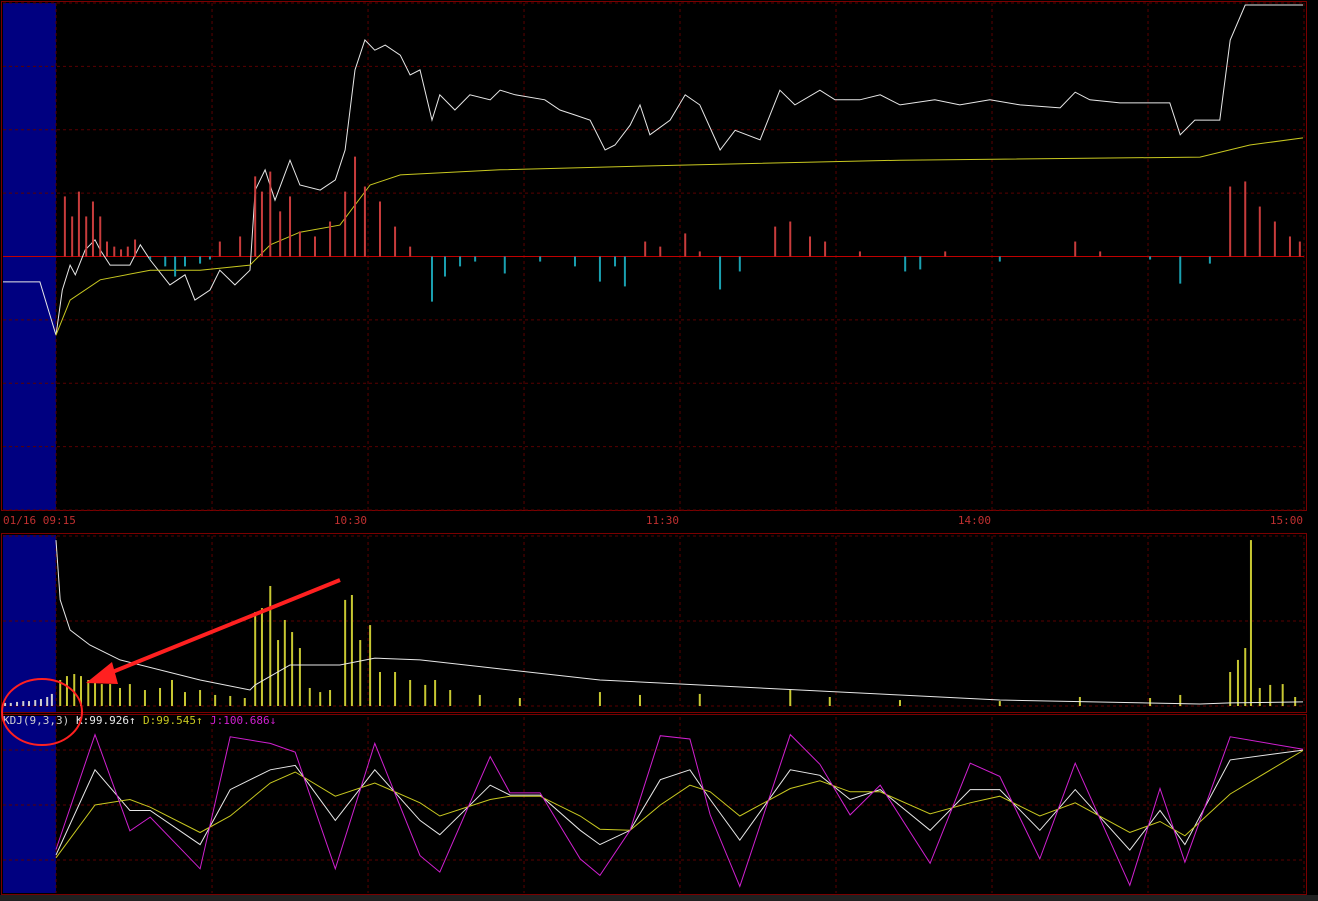 The width and height of the screenshot is (1318, 901). Describe the element at coordinates (42, 712) in the screenshot. I see `highlight-circle` at that location.